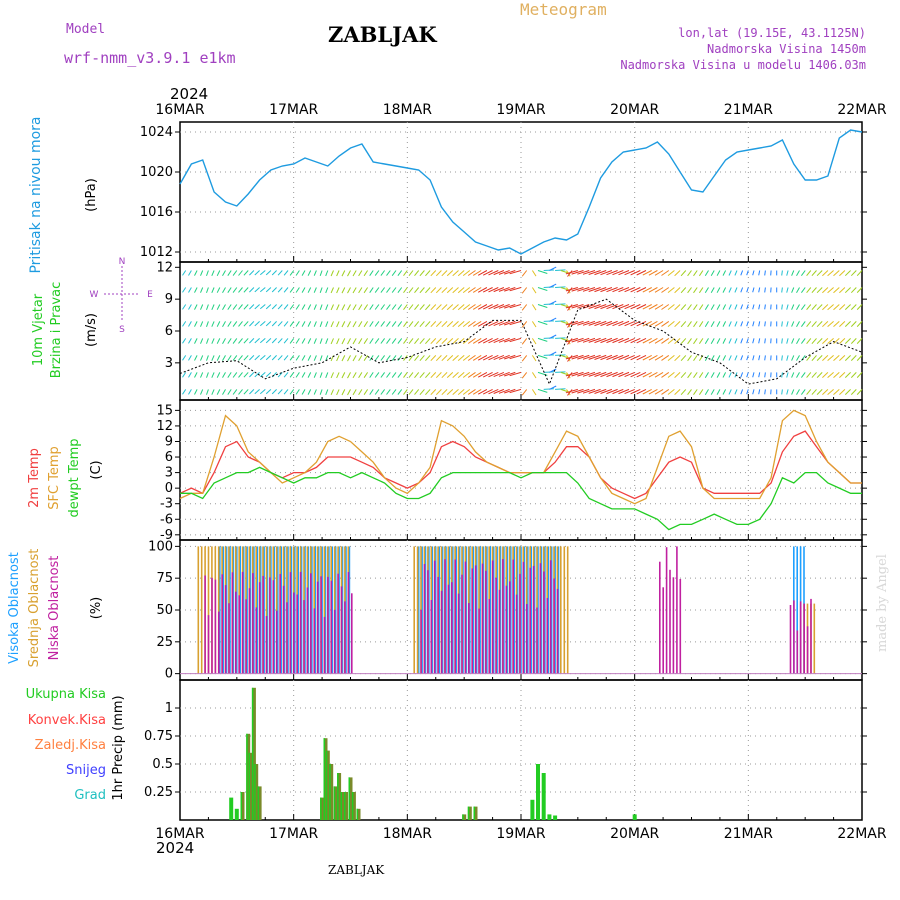 This screenshot has width=900, height=900. Describe the element at coordinates (54, 608) in the screenshot. I see `cloud-legend-2: Niska Oblacnost` at that location.